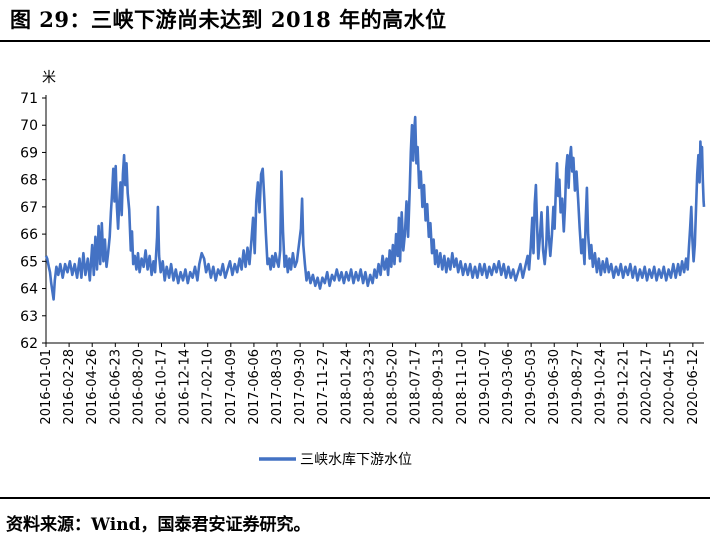 The height and width of the screenshot is (547, 710). What do you see at coordinates (369, 387) in the screenshot?
I see `x-tick-label: 2018-03-23` at bounding box center [369, 387].